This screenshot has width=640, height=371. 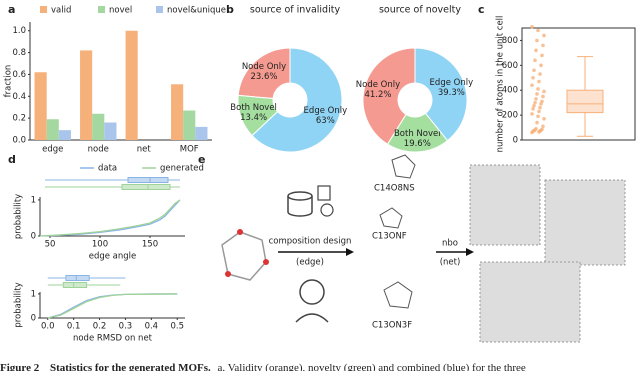 What do you see at coordinates (19, 97) in the screenshot?
I see `y-tick-label: 0.4` at bounding box center [19, 97].